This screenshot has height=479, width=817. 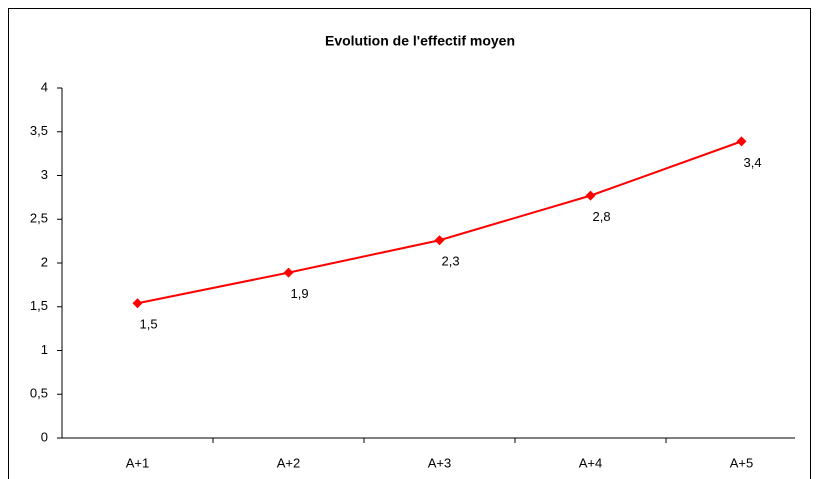 I want to click on data-label: 2,8, so click(x=602, y=216).